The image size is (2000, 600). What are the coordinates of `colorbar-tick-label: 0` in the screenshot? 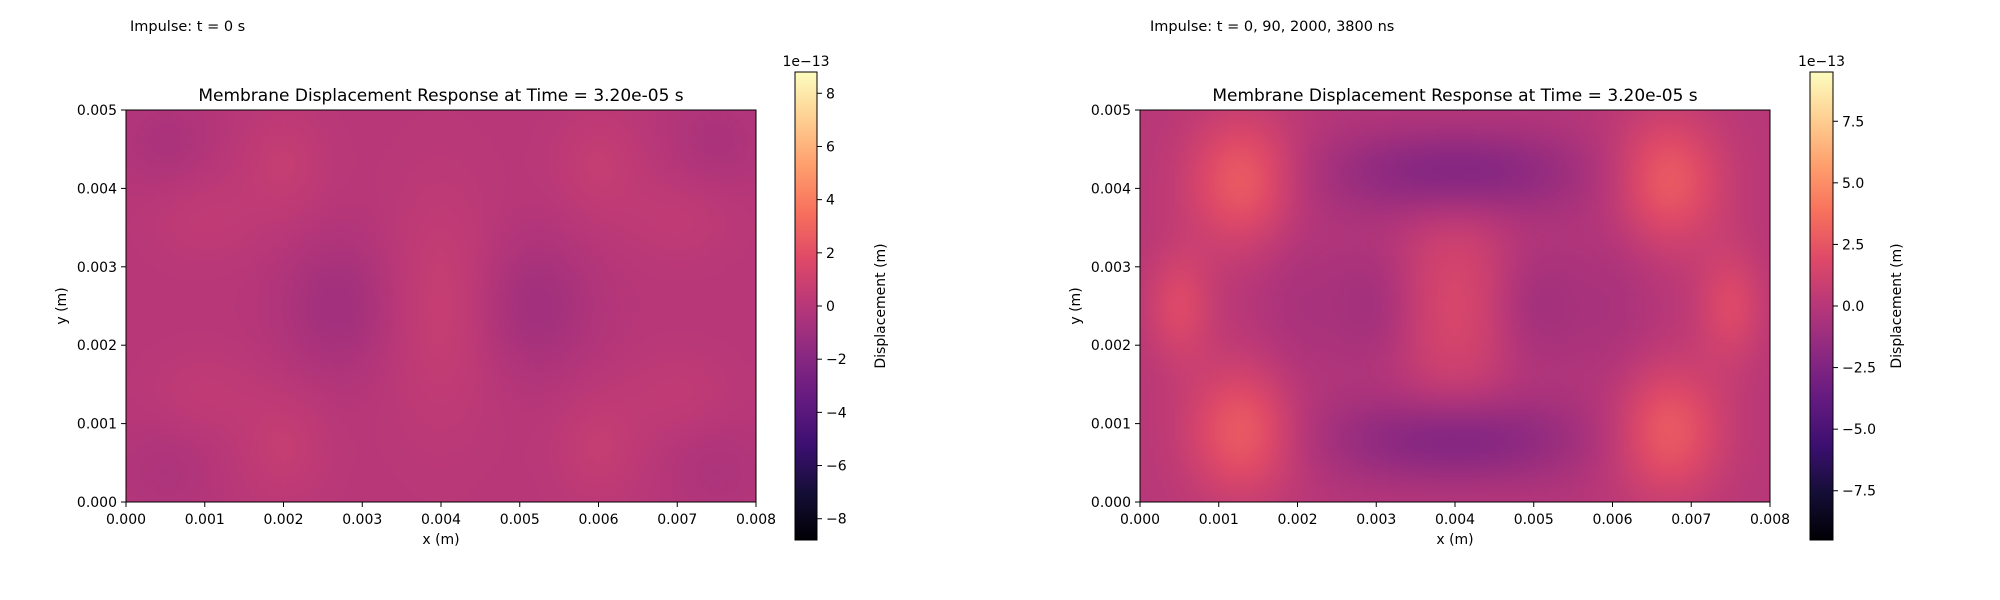 It's located at (830, 307).